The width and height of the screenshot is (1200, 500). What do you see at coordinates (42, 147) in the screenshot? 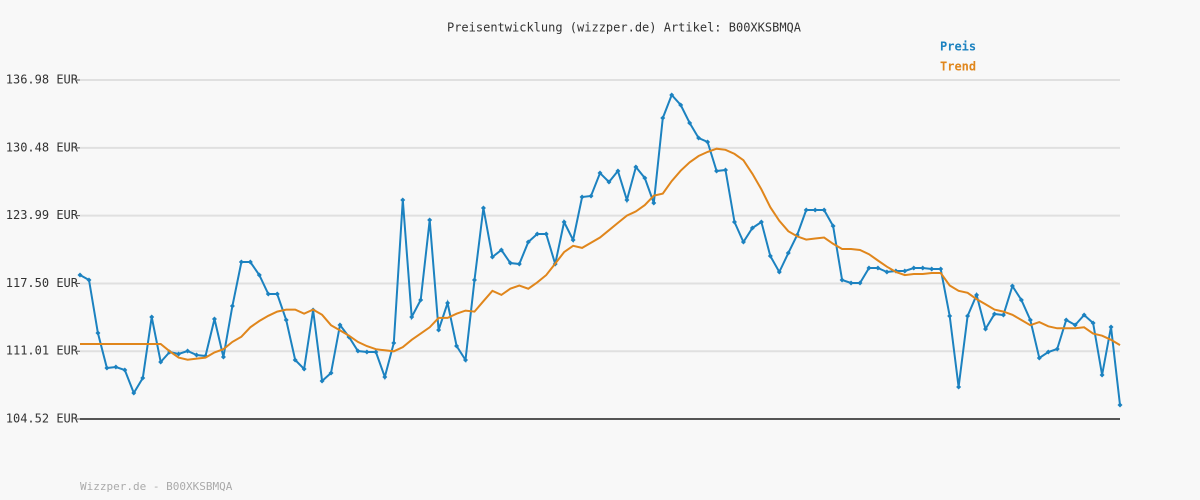
I see `y-tick-label: 130.48 EUR` at bounding box center [42, 147].